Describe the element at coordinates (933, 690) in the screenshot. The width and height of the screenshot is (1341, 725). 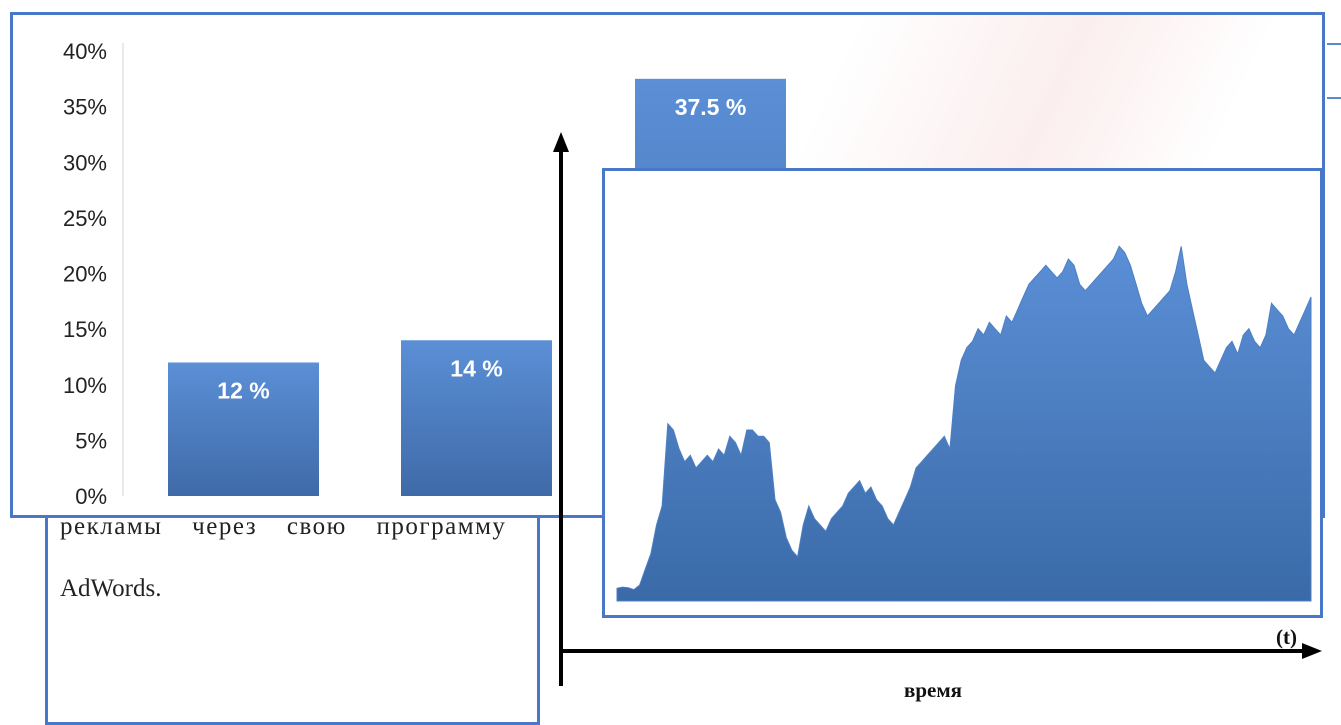
I see `x-axis-title: время` at that location.